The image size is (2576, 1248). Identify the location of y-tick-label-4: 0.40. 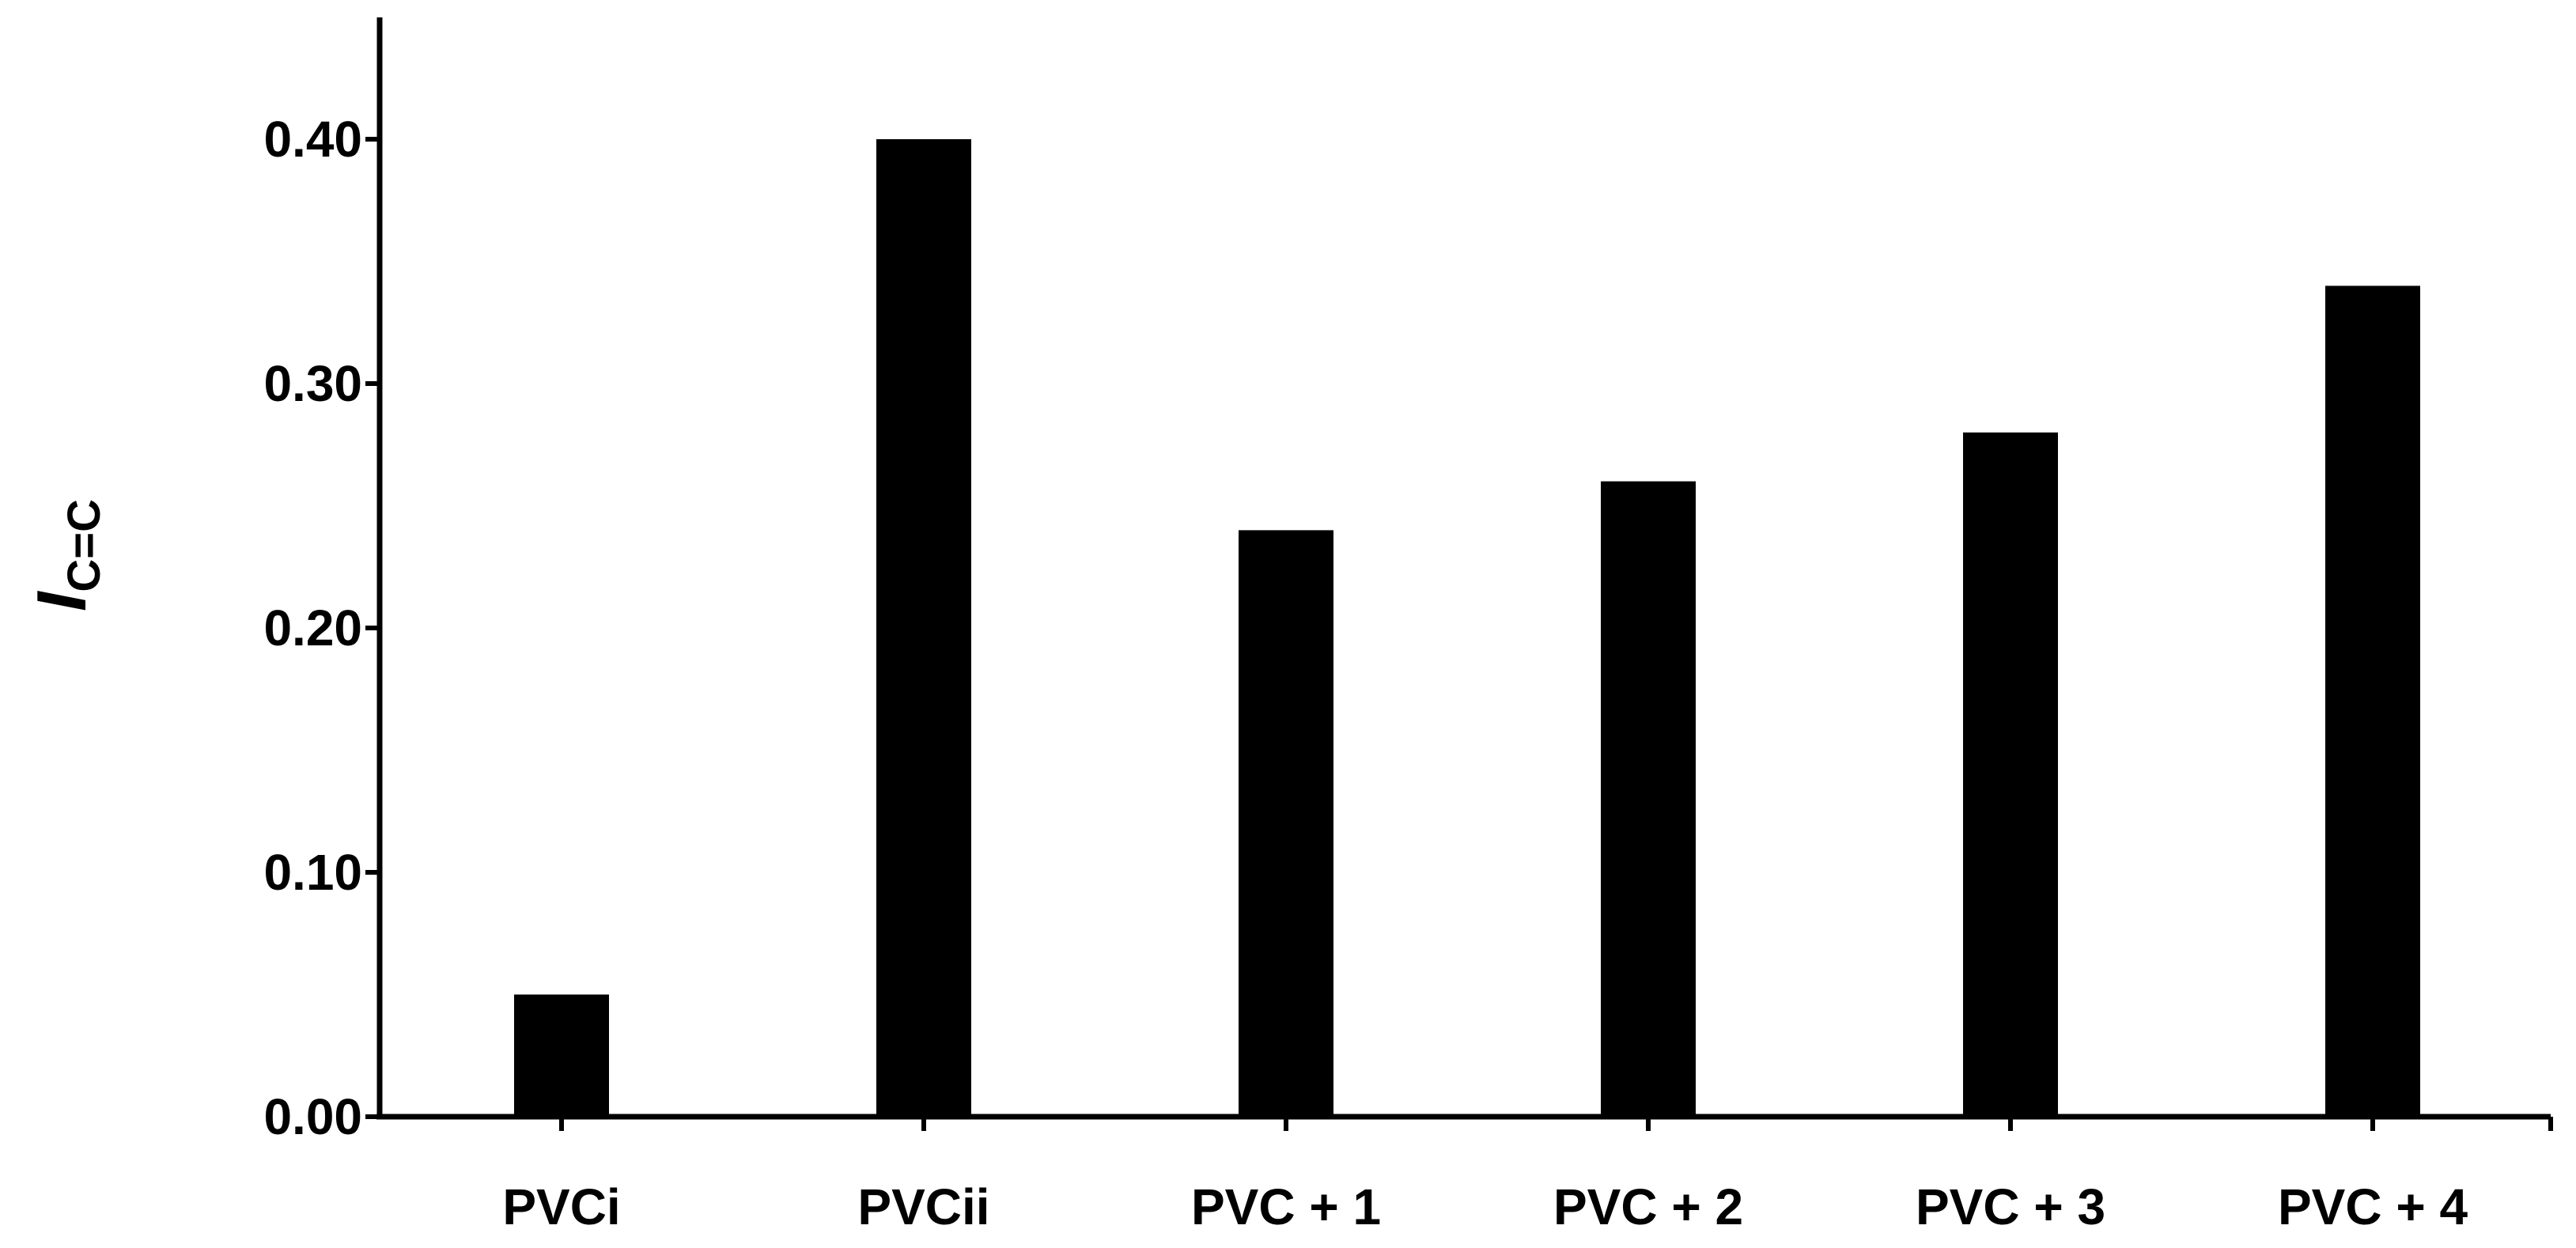
(312, 139).